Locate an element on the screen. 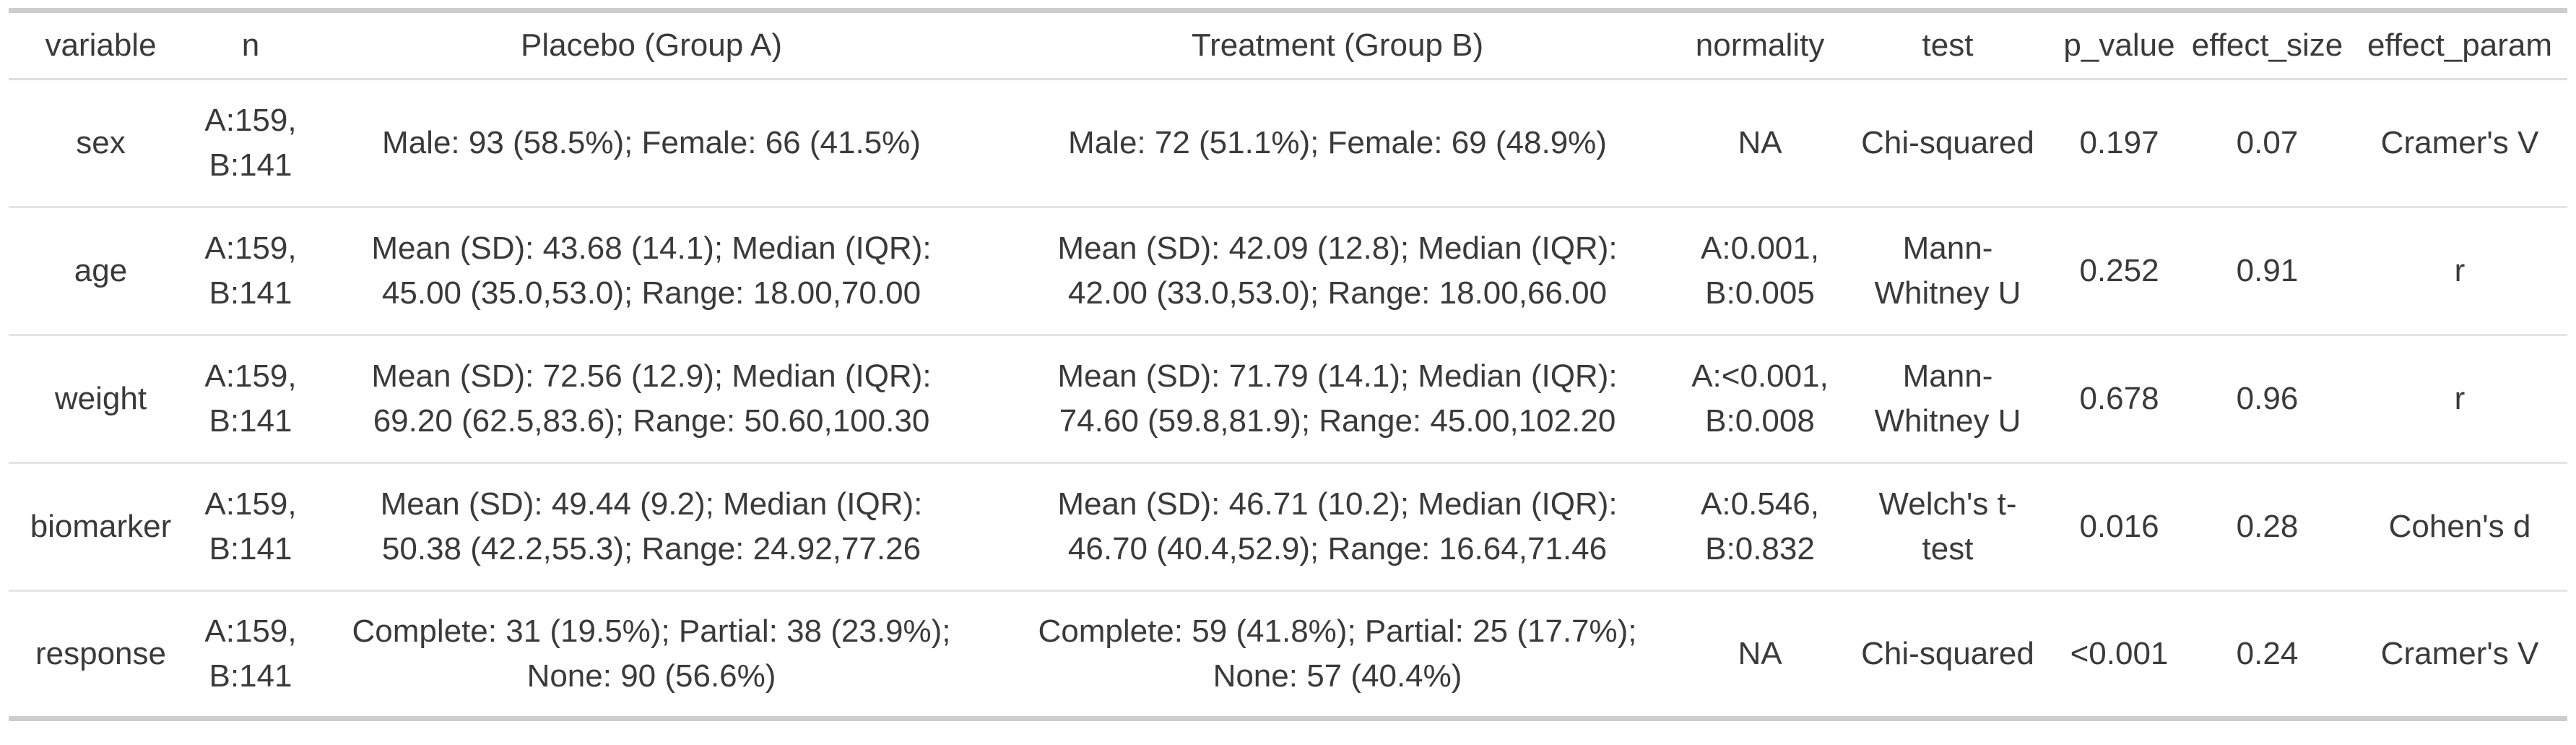 The image size is (2576, 745). cell-variable: age is located at coordinates (101, 271).